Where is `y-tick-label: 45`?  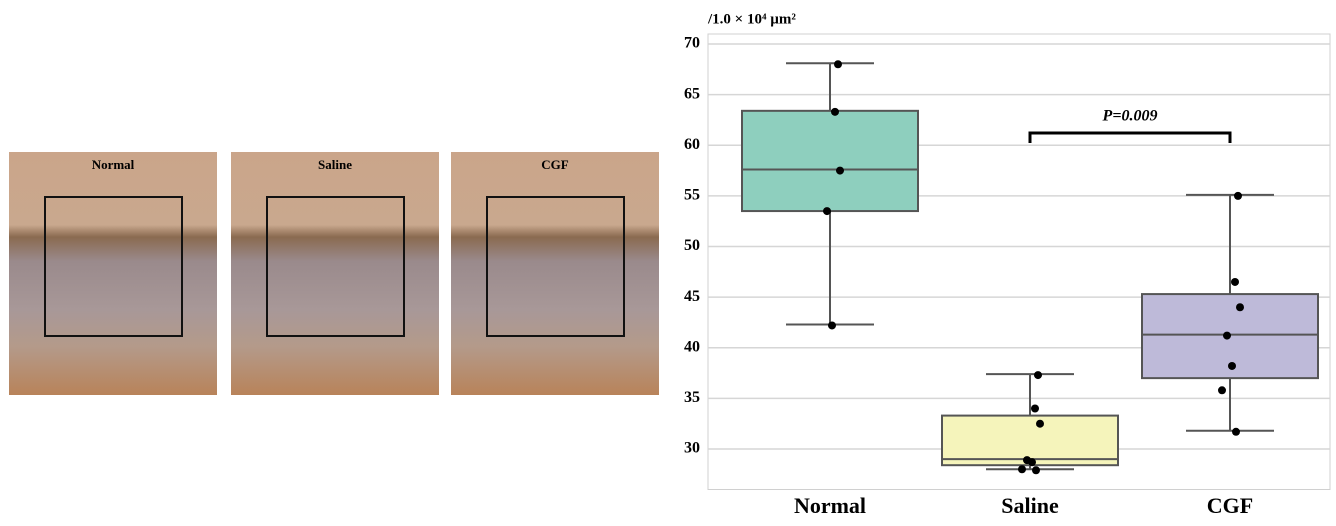 y-tick-label: 45 is located at coordinates (692, 296).